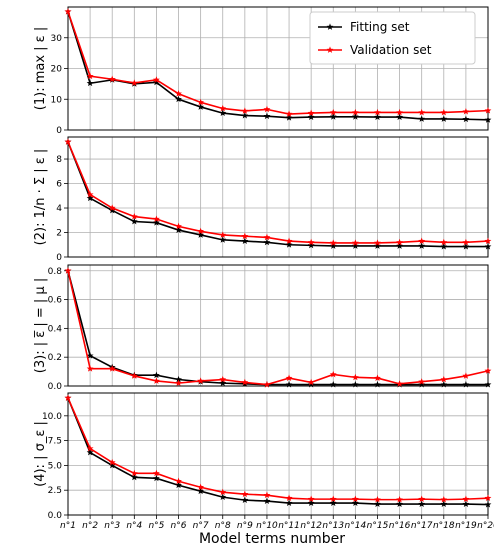 Image resolution: width=494 pixels, height=550 pixels. Describe the element at coordinates (289, 526) in the screenshot. I see `x-tick-label: n°11` at that location.